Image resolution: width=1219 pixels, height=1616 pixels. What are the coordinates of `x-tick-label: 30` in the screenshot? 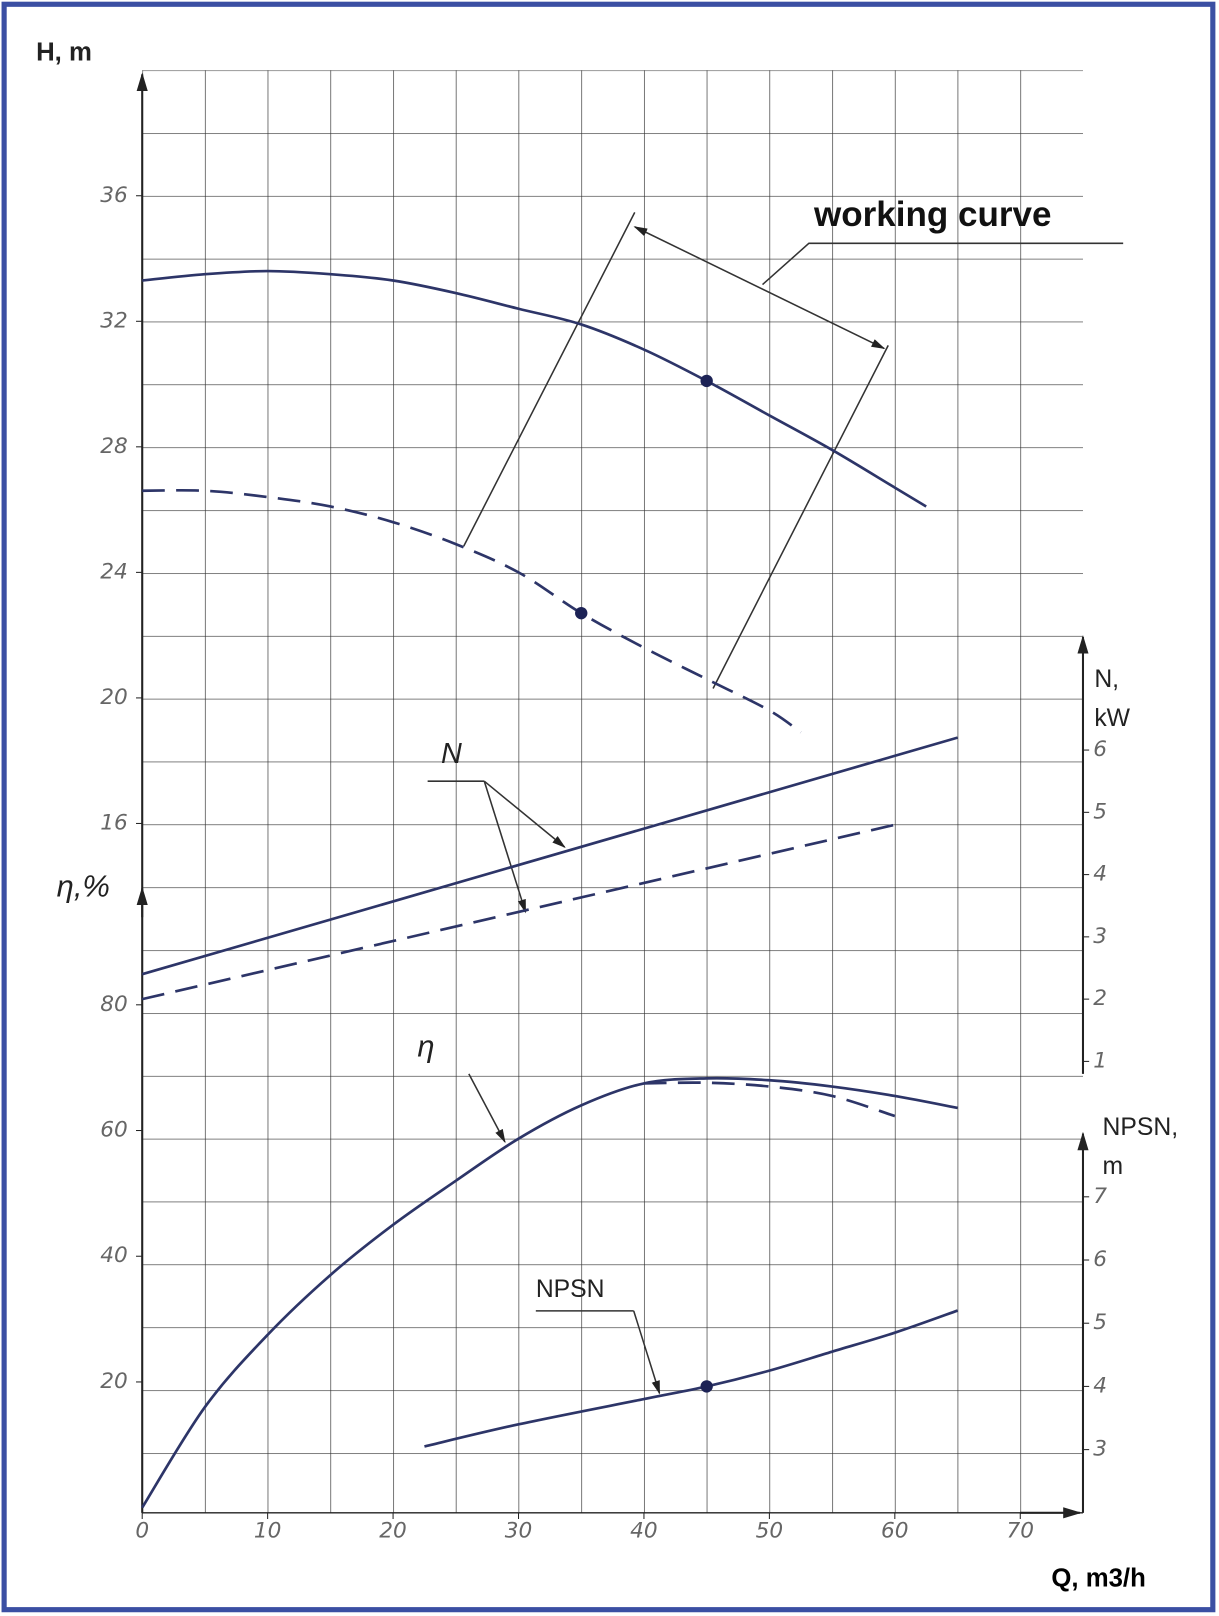 It's located at (519, 1530).